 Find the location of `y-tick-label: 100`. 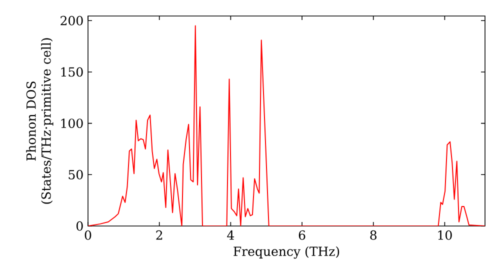

y-tick-label: 100 is located at coordinates (72, 123).